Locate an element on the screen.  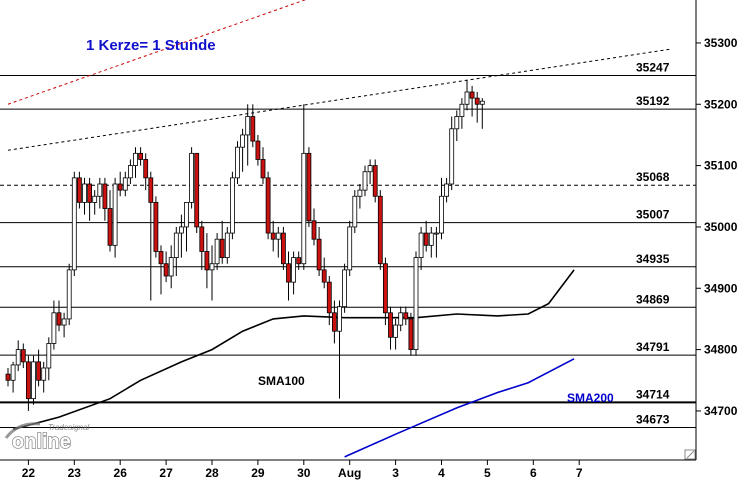
x-tick-label: 30 is located at coordinates (304, 473).